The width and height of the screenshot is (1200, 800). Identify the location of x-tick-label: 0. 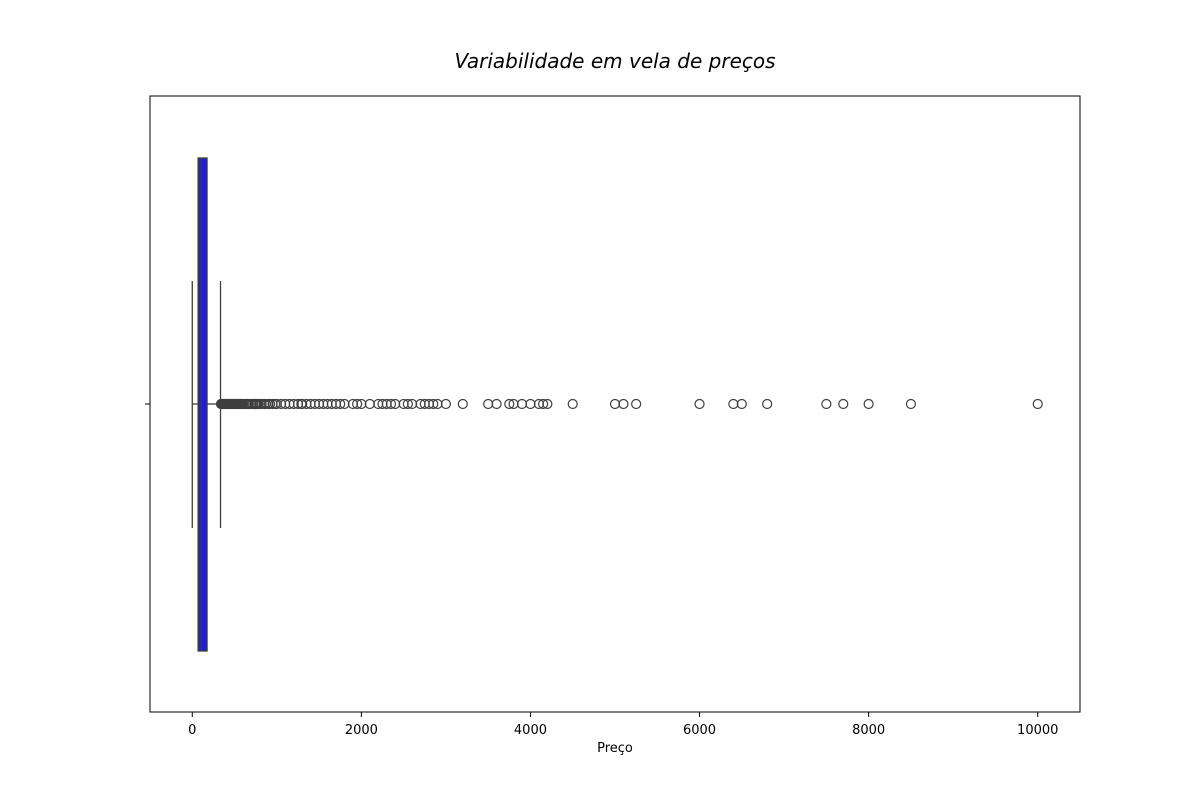
(192, 730).